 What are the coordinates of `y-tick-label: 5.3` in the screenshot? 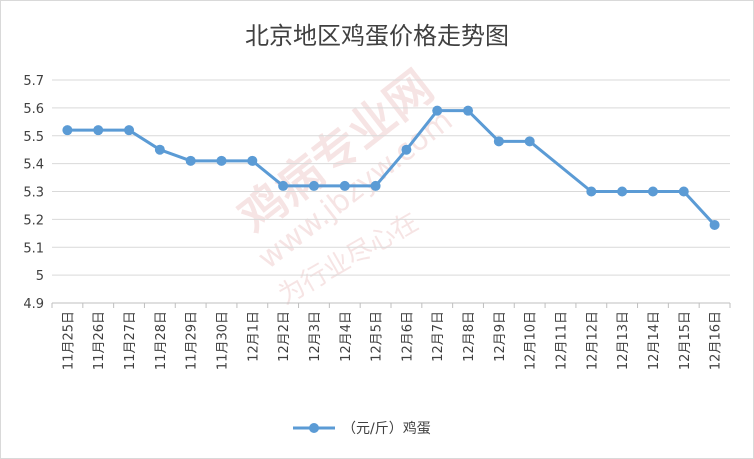 It's located at (33, 193).